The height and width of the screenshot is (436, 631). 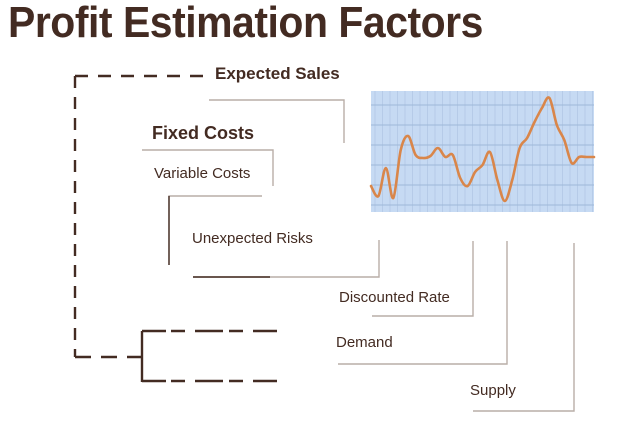 I want to click on chart-series-line, so click(x=482, y=149).